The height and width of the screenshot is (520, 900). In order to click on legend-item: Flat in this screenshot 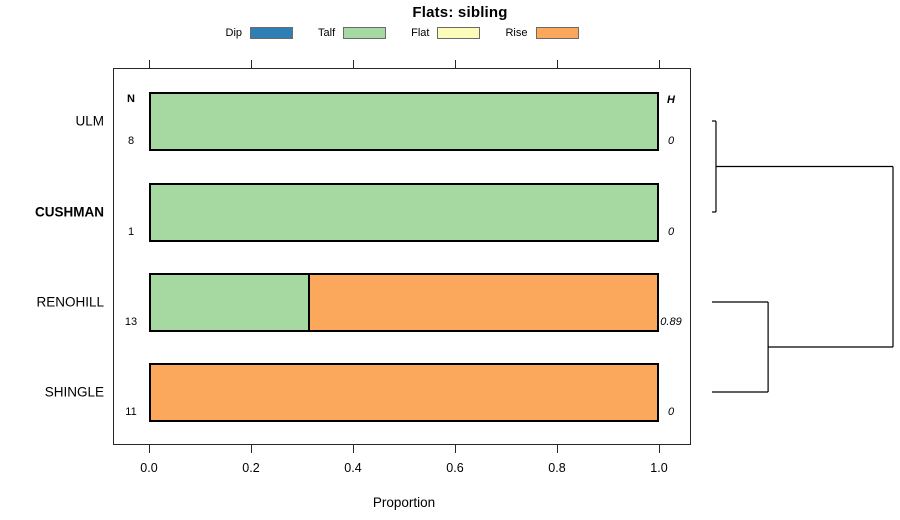, I will do `click(446, 33)`.